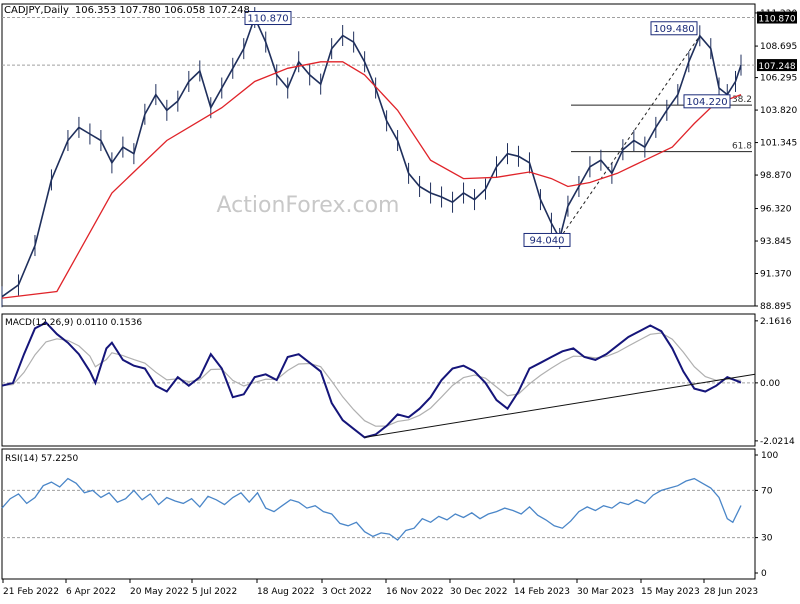 The image size is (800, 604). What do you see at coordinates (742, 100) in the screenshot?
I see `fib-level-label-0: 38.2` at bounding box center [742, 100].